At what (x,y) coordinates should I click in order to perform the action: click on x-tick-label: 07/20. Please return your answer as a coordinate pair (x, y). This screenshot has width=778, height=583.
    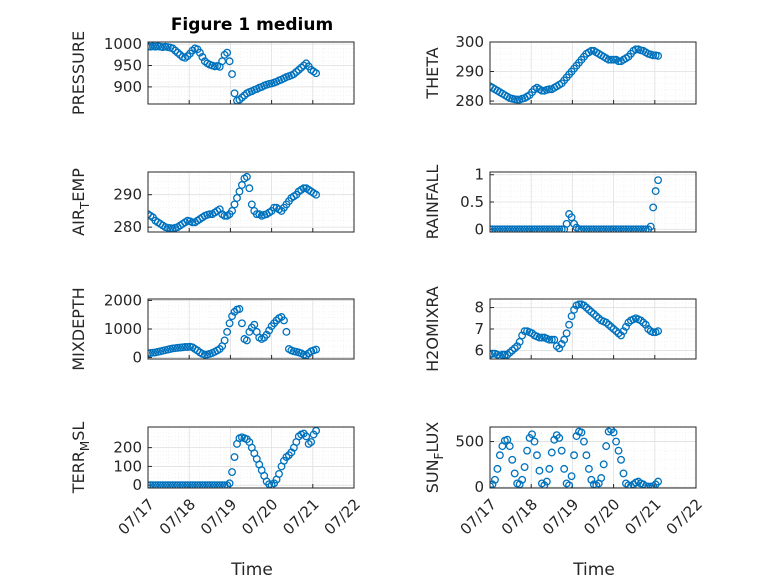
    Looking at the image, I should click on (601, 516).